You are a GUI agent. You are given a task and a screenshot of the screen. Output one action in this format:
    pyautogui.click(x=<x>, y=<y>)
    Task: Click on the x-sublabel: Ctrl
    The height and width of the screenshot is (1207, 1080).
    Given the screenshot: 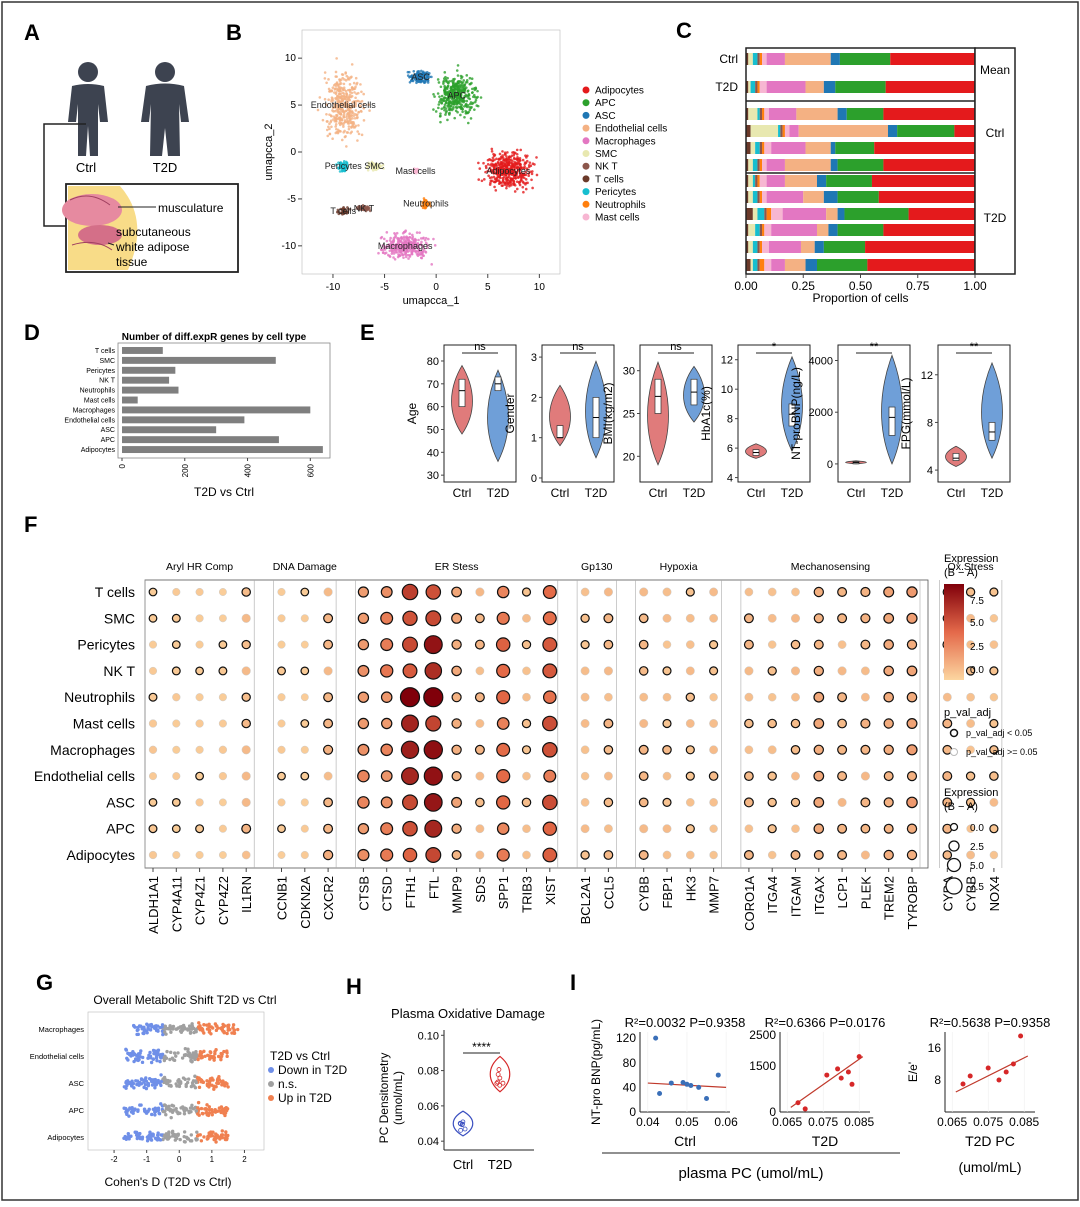 What is the action you would take?
    pyautogui.click(x=685, y=1141)
    